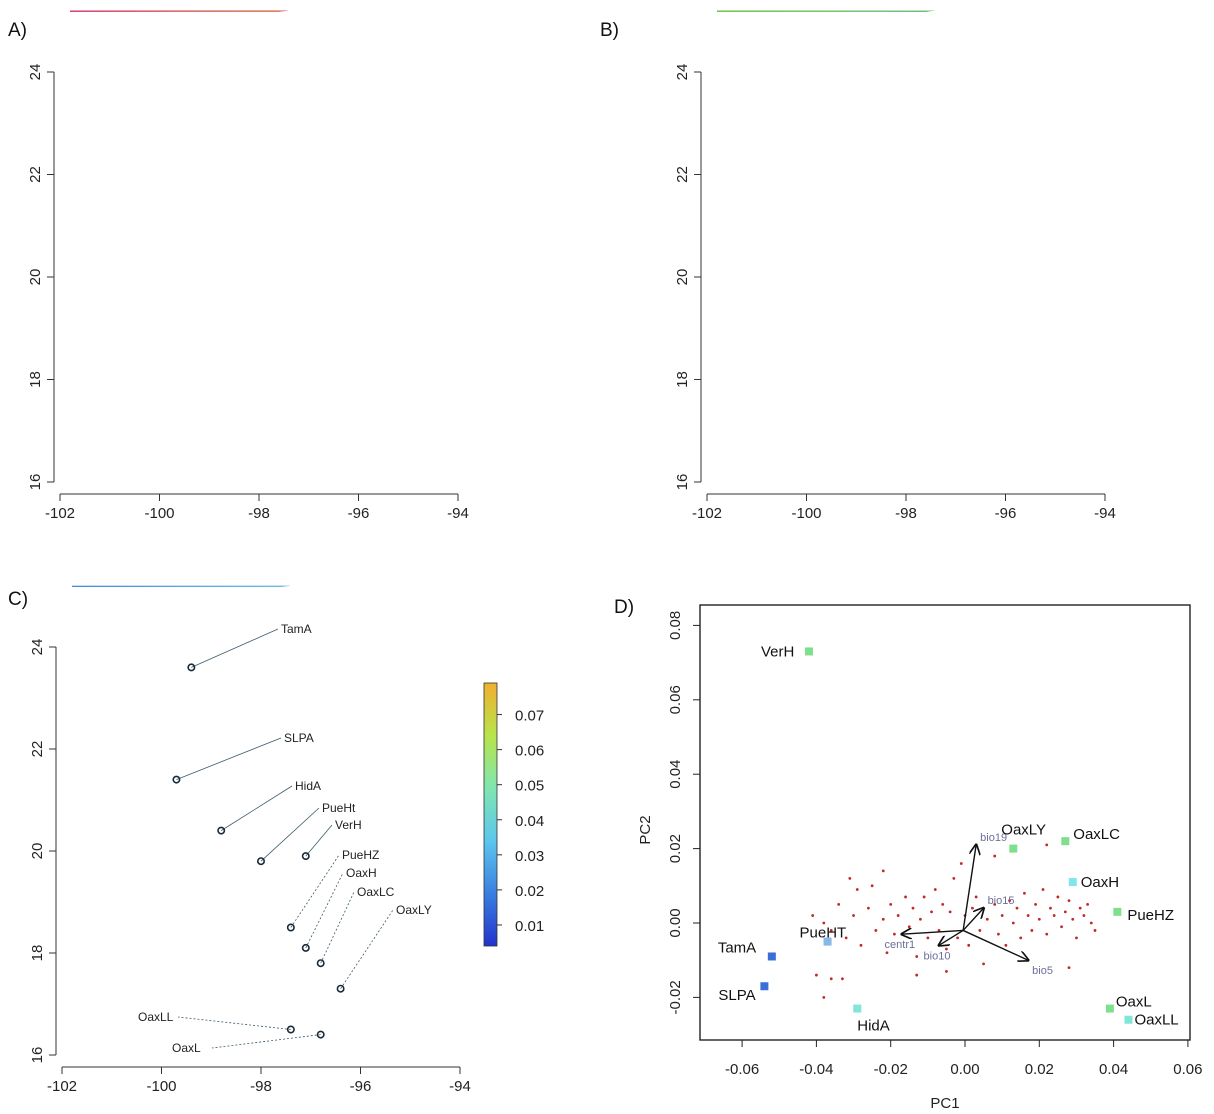 This screenshot has width=1214, height=1114. What do you see at coordinates (675, 997) in the screenshot?
I see `y-tick-label: -0.02` at bounding box center [675, 997].